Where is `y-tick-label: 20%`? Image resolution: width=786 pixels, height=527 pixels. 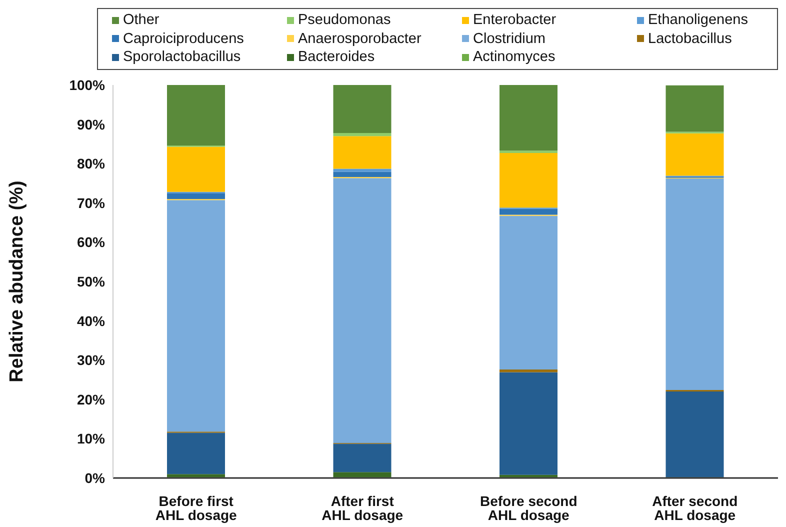
y-tick-label: 20% is located at coordinates (91, 398).